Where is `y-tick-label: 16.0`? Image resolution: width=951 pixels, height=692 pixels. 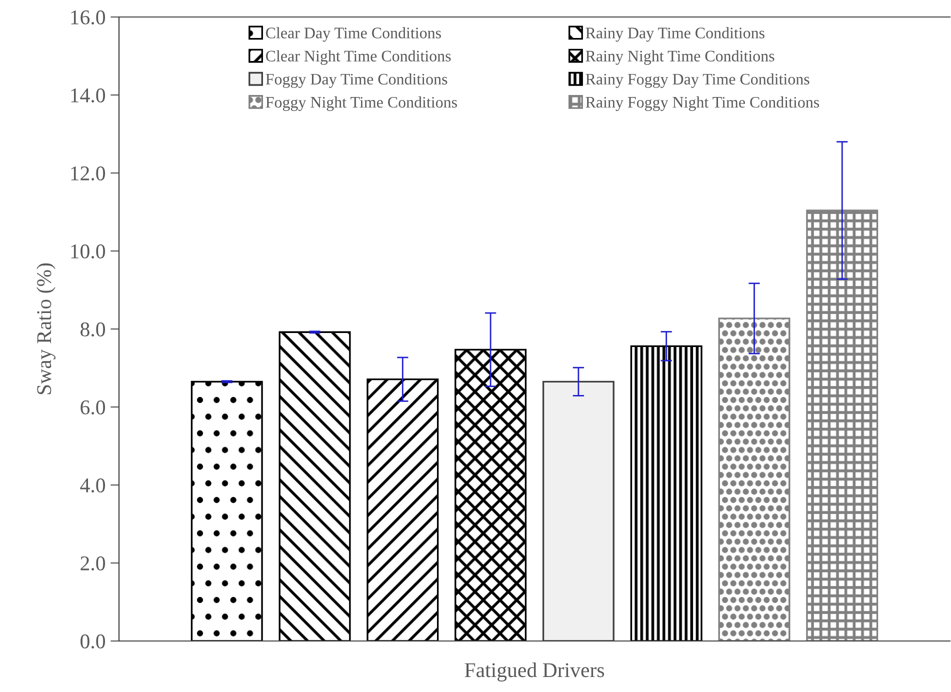 y-tick-label: 16.0 is located at coordinates (88, 17).